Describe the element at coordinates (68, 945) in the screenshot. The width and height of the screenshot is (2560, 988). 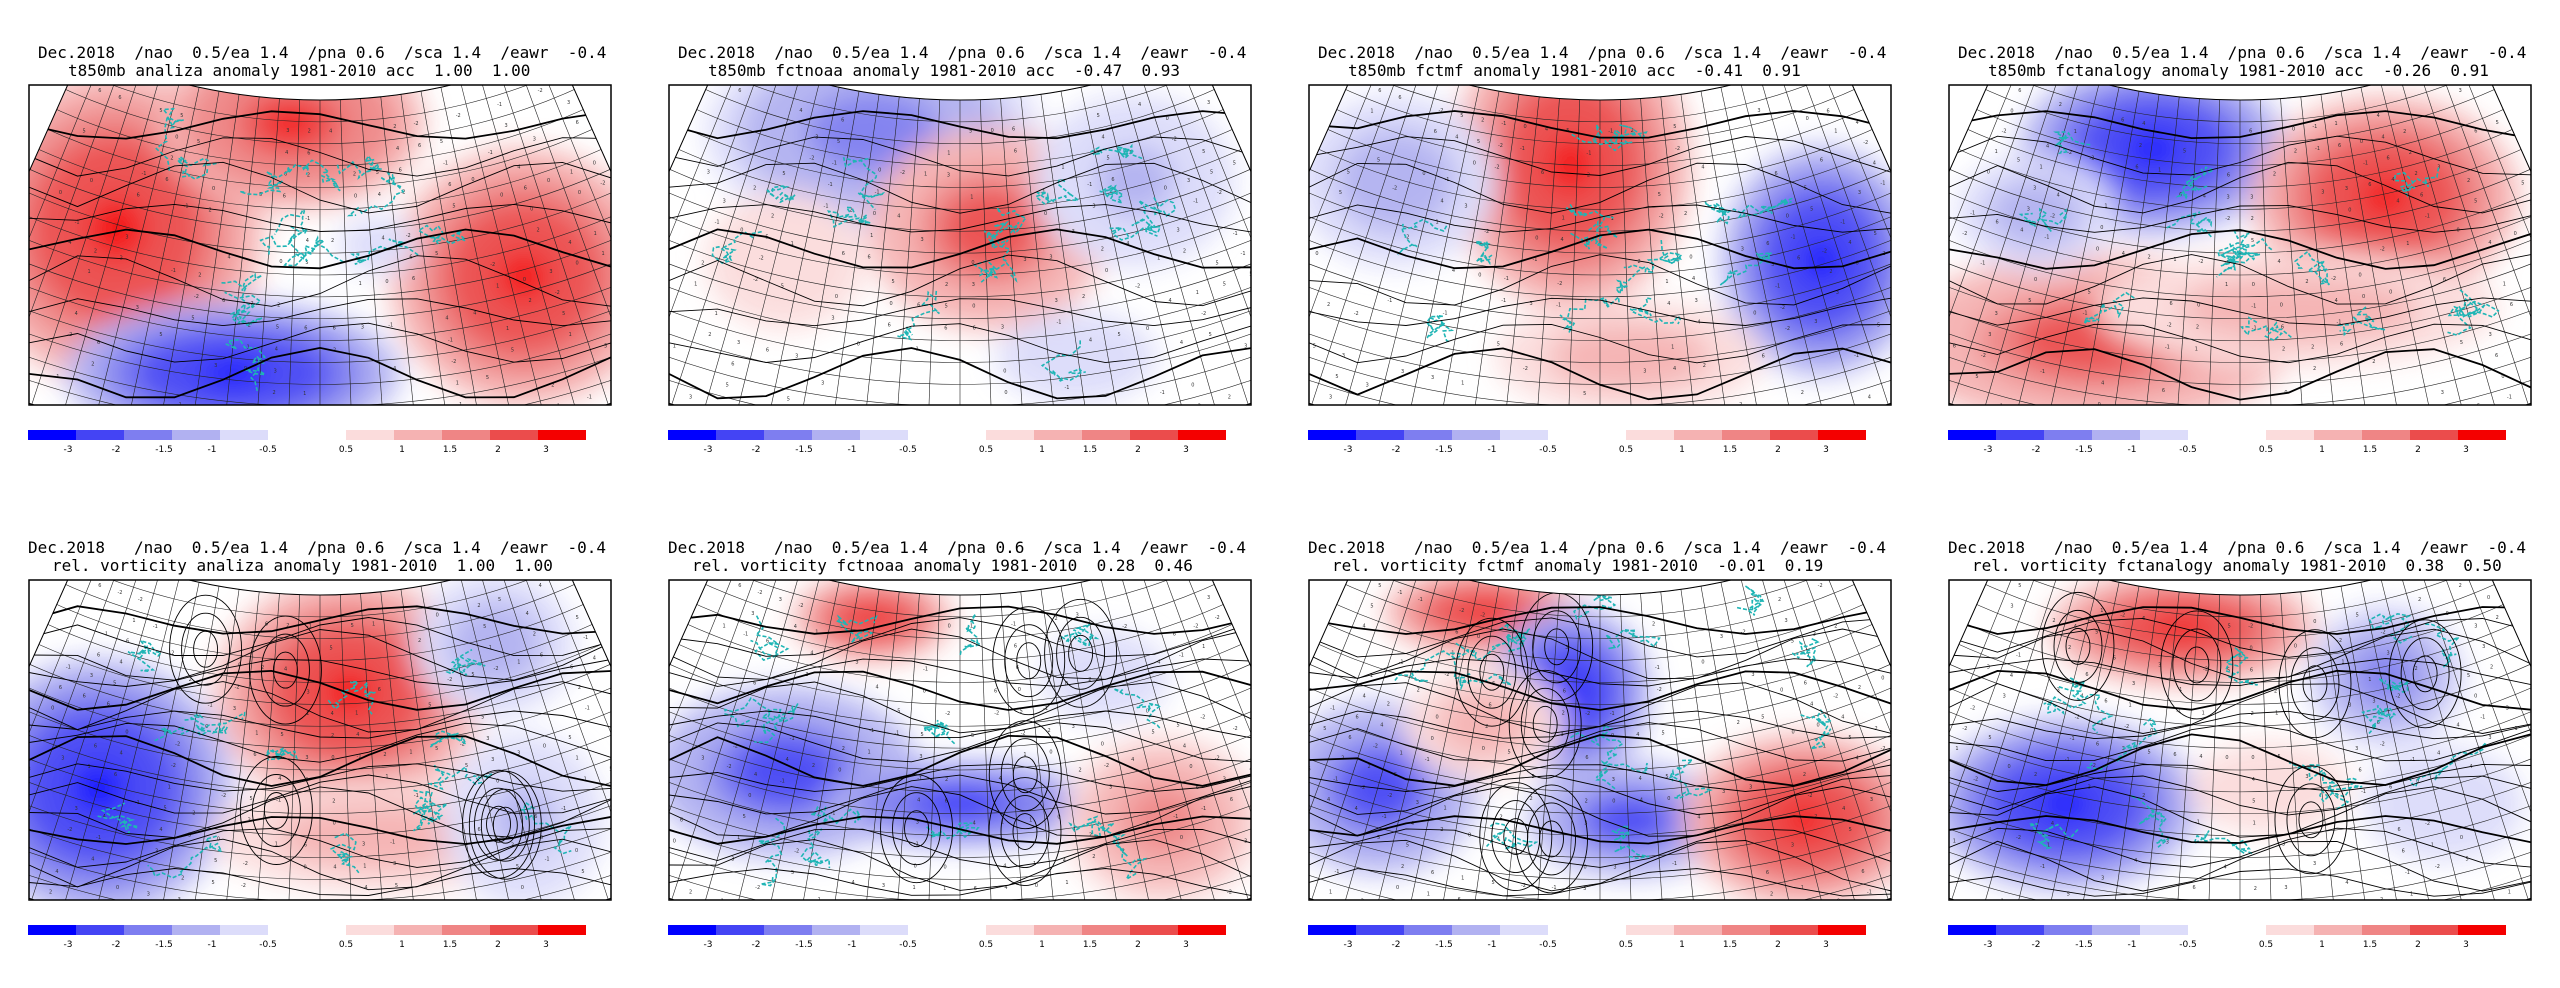
I see `colorbar-label: -3` at that location.